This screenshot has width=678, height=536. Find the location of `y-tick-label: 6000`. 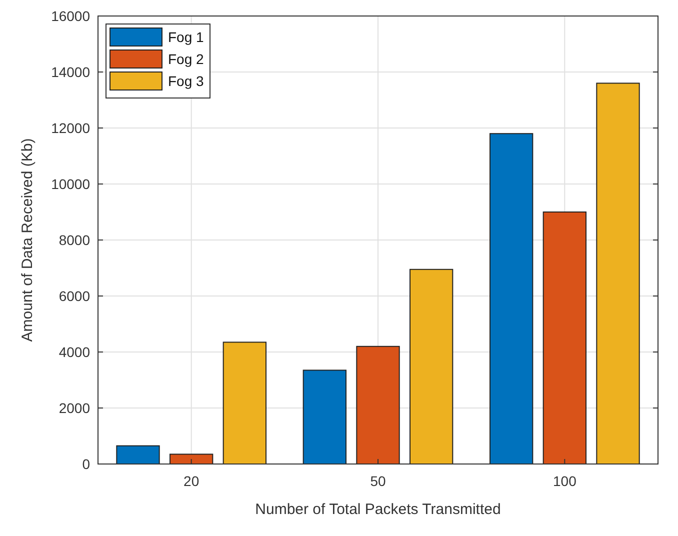

y-tick-label: 6000 is located at coordinates (74, 296).